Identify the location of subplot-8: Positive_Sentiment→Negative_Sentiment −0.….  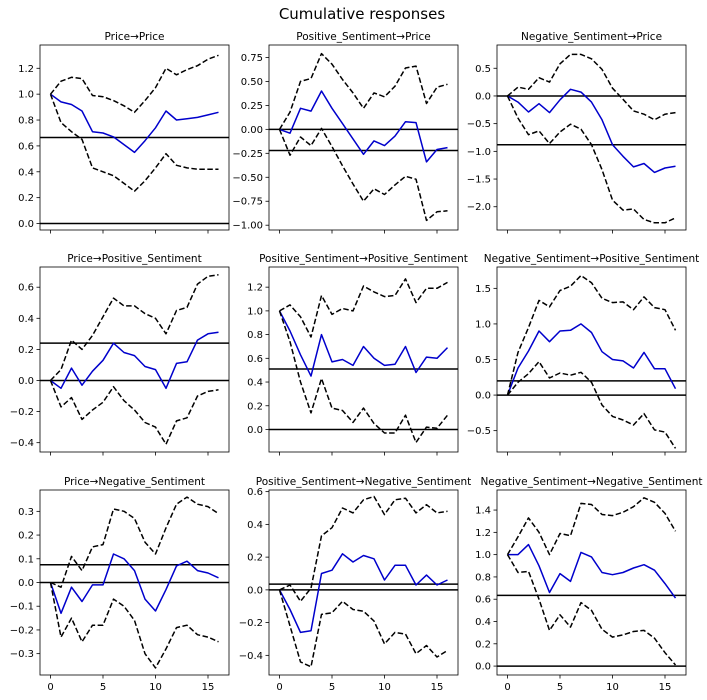
(355, 584).